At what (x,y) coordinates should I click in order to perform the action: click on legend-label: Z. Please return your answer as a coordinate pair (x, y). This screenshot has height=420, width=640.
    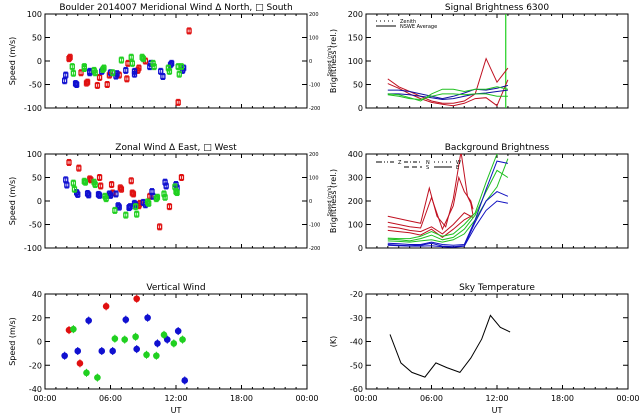
    Looking at the image, I should click on (400, 163).